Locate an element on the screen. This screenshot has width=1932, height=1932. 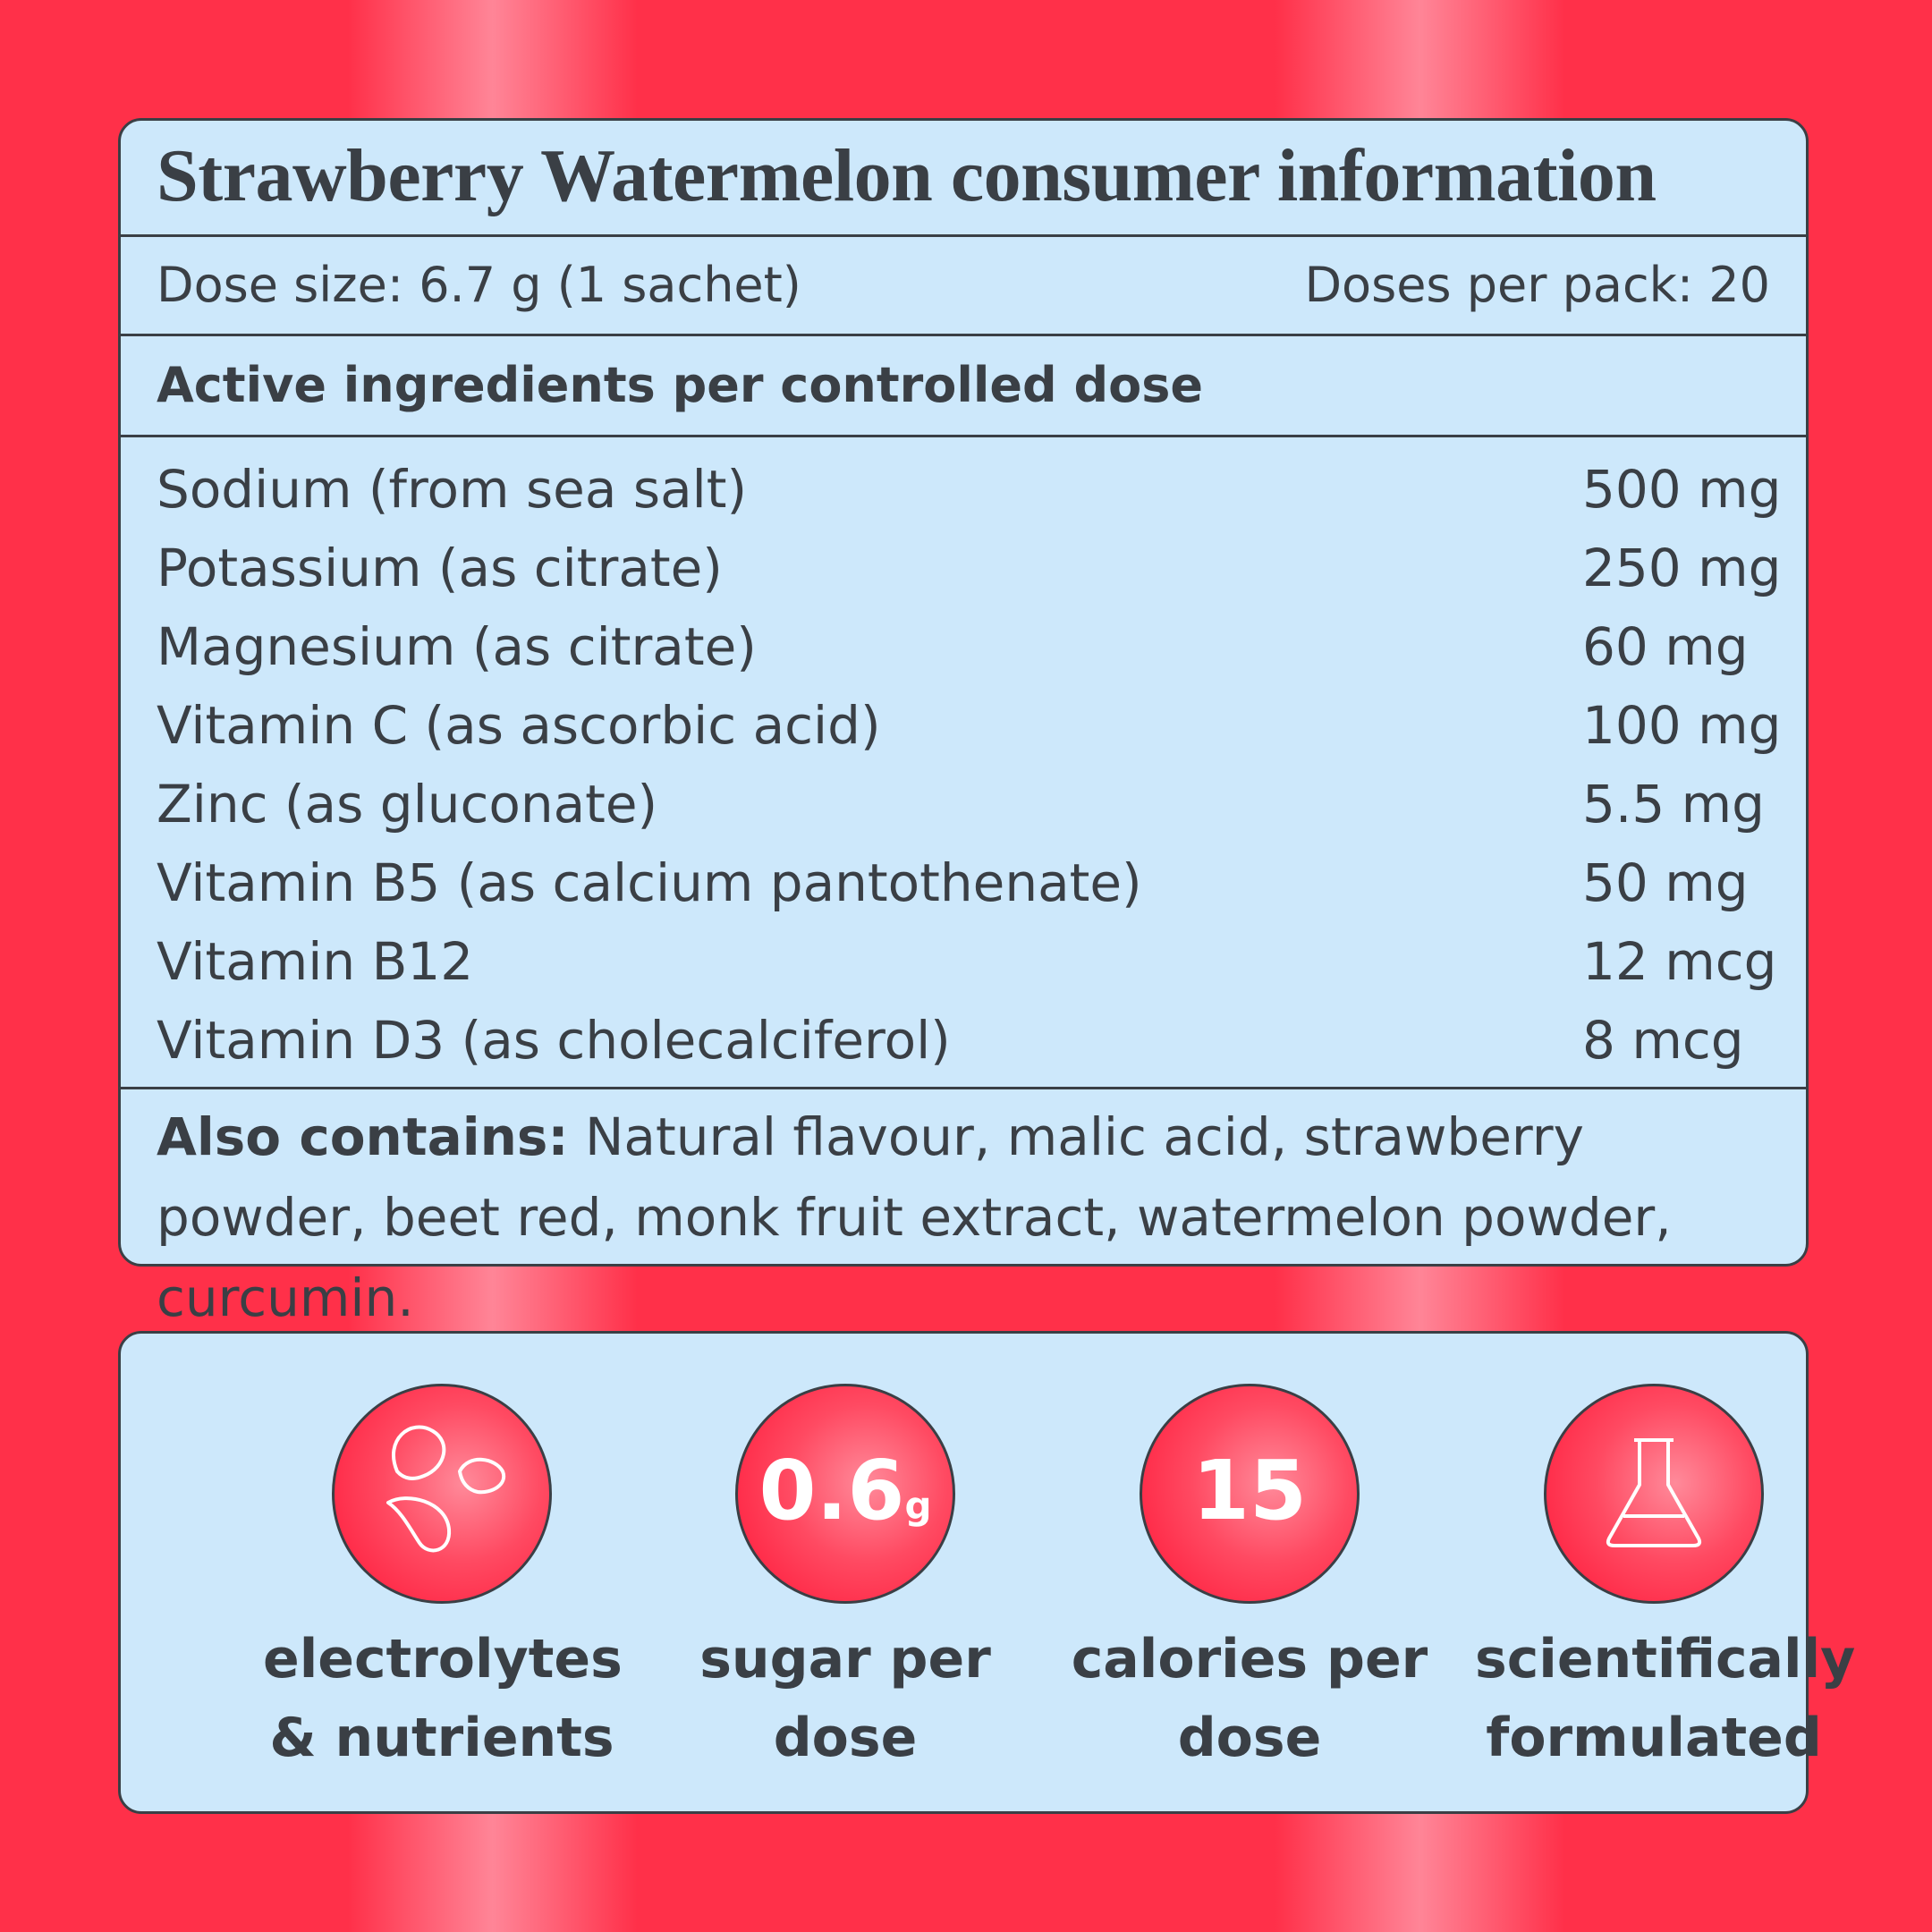
feature-number: 0.6g is located at coordinates (845, 1498).